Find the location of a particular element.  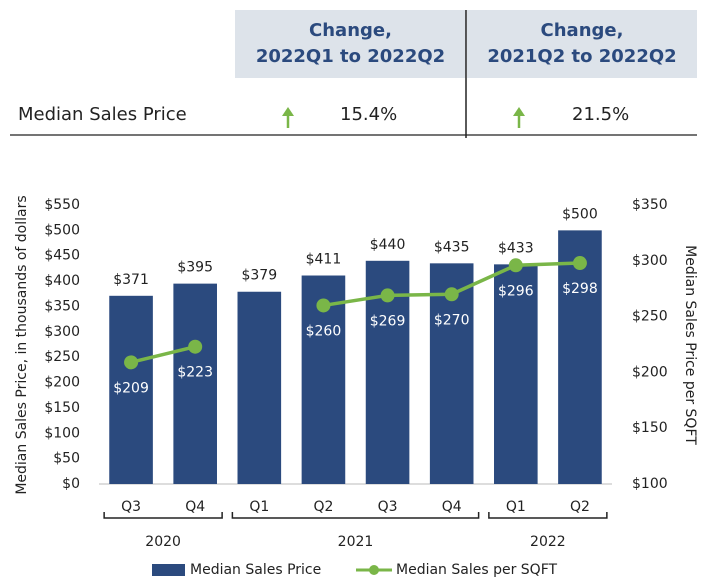

group-label: 2020 is located at coordinates (163, 542).